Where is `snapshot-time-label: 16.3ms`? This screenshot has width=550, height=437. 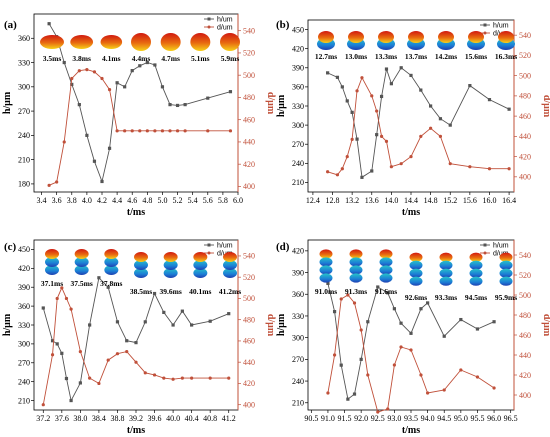
snapshot-time-label: 16.3ms is located at coordinates (506, 56).